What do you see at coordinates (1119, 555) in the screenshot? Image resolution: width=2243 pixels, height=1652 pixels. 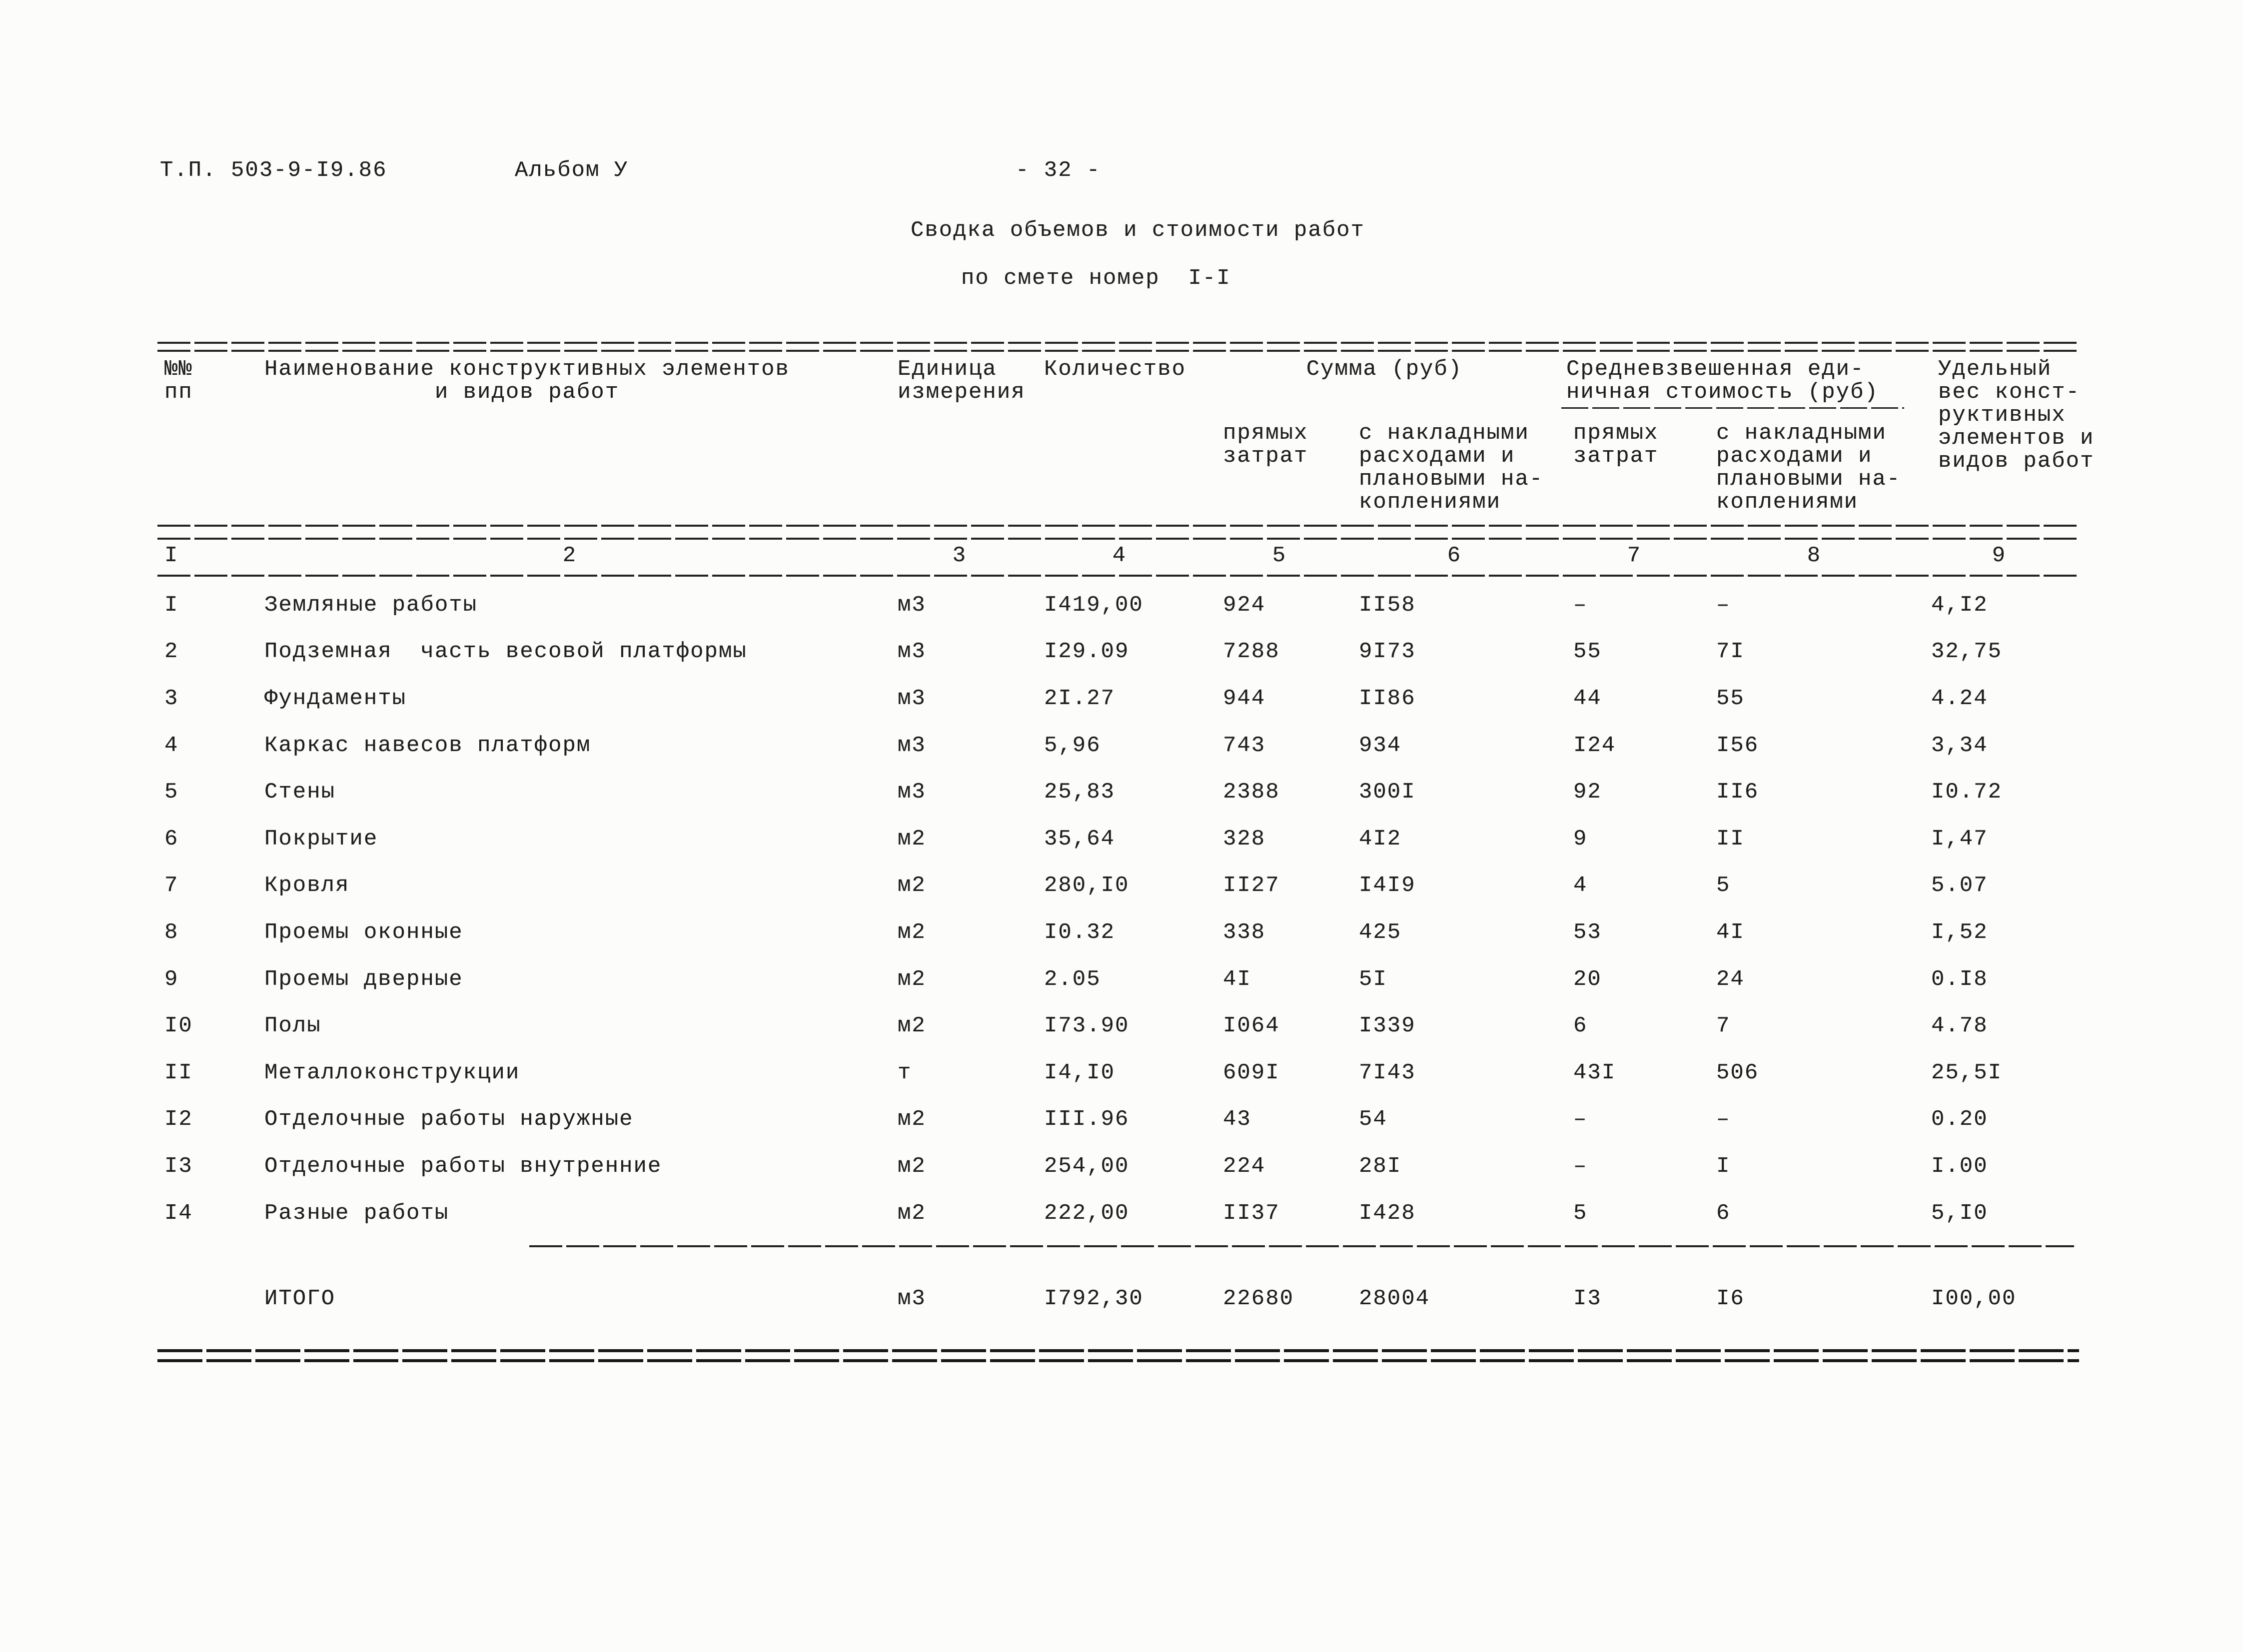 I see `column-index: 4` at bounding box center [1119, 555].